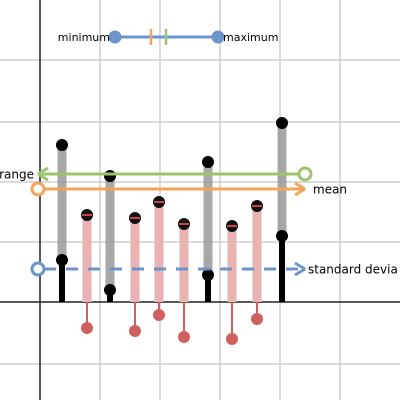 Image resolution: width=400 pixels, height=400 pixels. What do you see at coordinates (156, 174) in the screenshot?
I see `range-line: range` at bounding box center [156, 174].